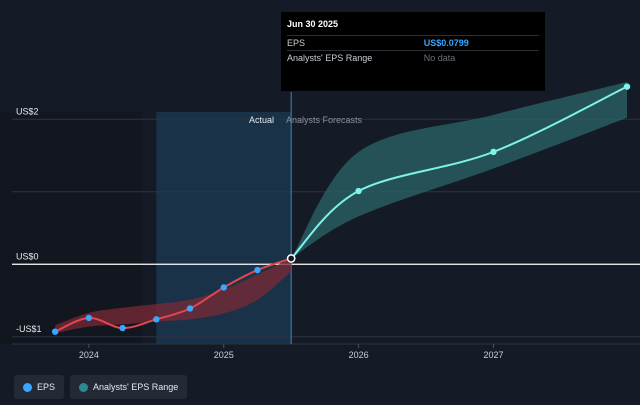 The width and height of the screenshot is (640, 405). What do you see at coordinates (27, 256) in the screenshot?
I see `y-tick-label: US$0` at bounding box center [27, 256].